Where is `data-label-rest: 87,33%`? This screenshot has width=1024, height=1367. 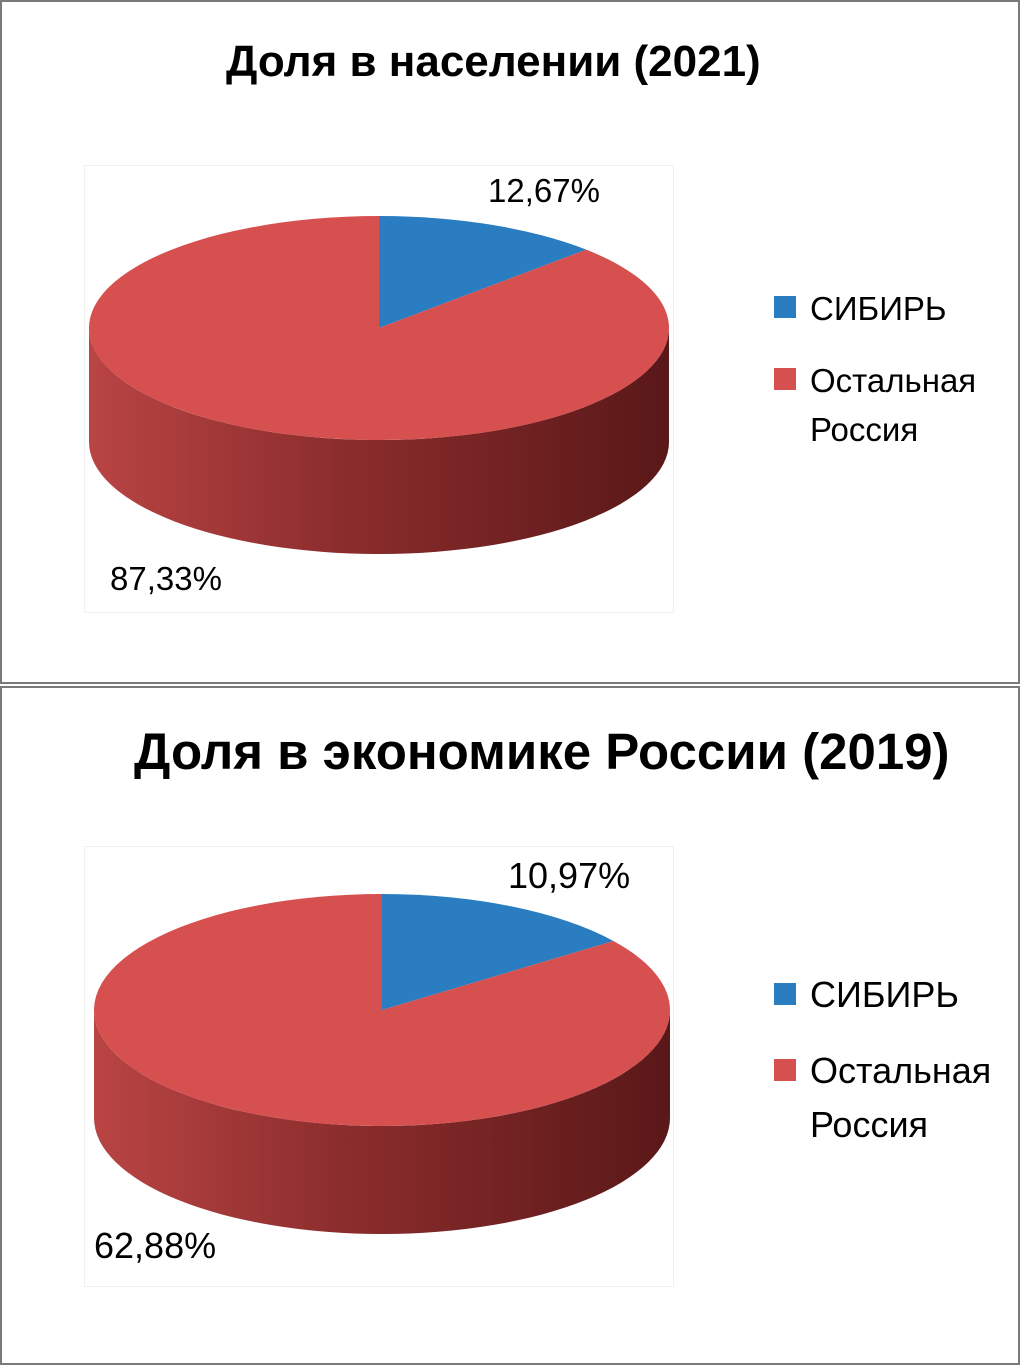
data-label-rest: 87,33% is located at coordinates (166, 578).